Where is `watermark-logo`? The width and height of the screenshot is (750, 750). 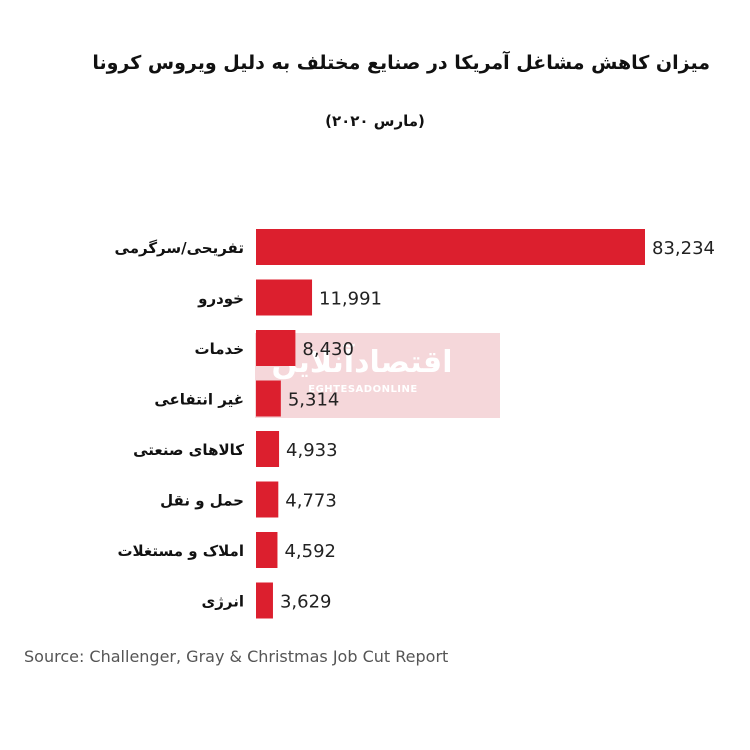 watermark-logo is located at coordinates (377, 375).